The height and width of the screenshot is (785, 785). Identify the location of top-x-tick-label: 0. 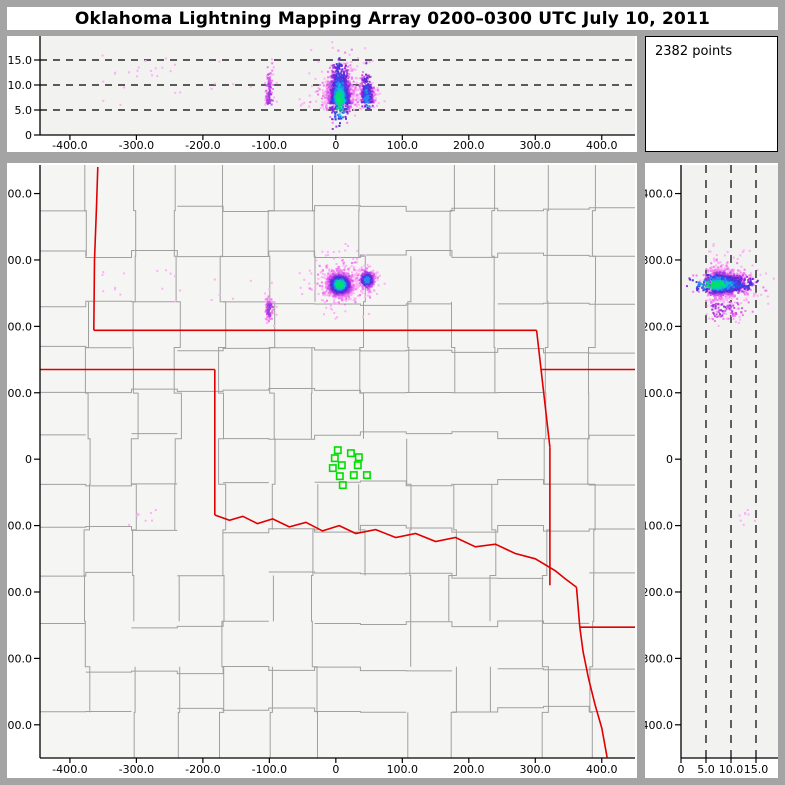
(335, 145).